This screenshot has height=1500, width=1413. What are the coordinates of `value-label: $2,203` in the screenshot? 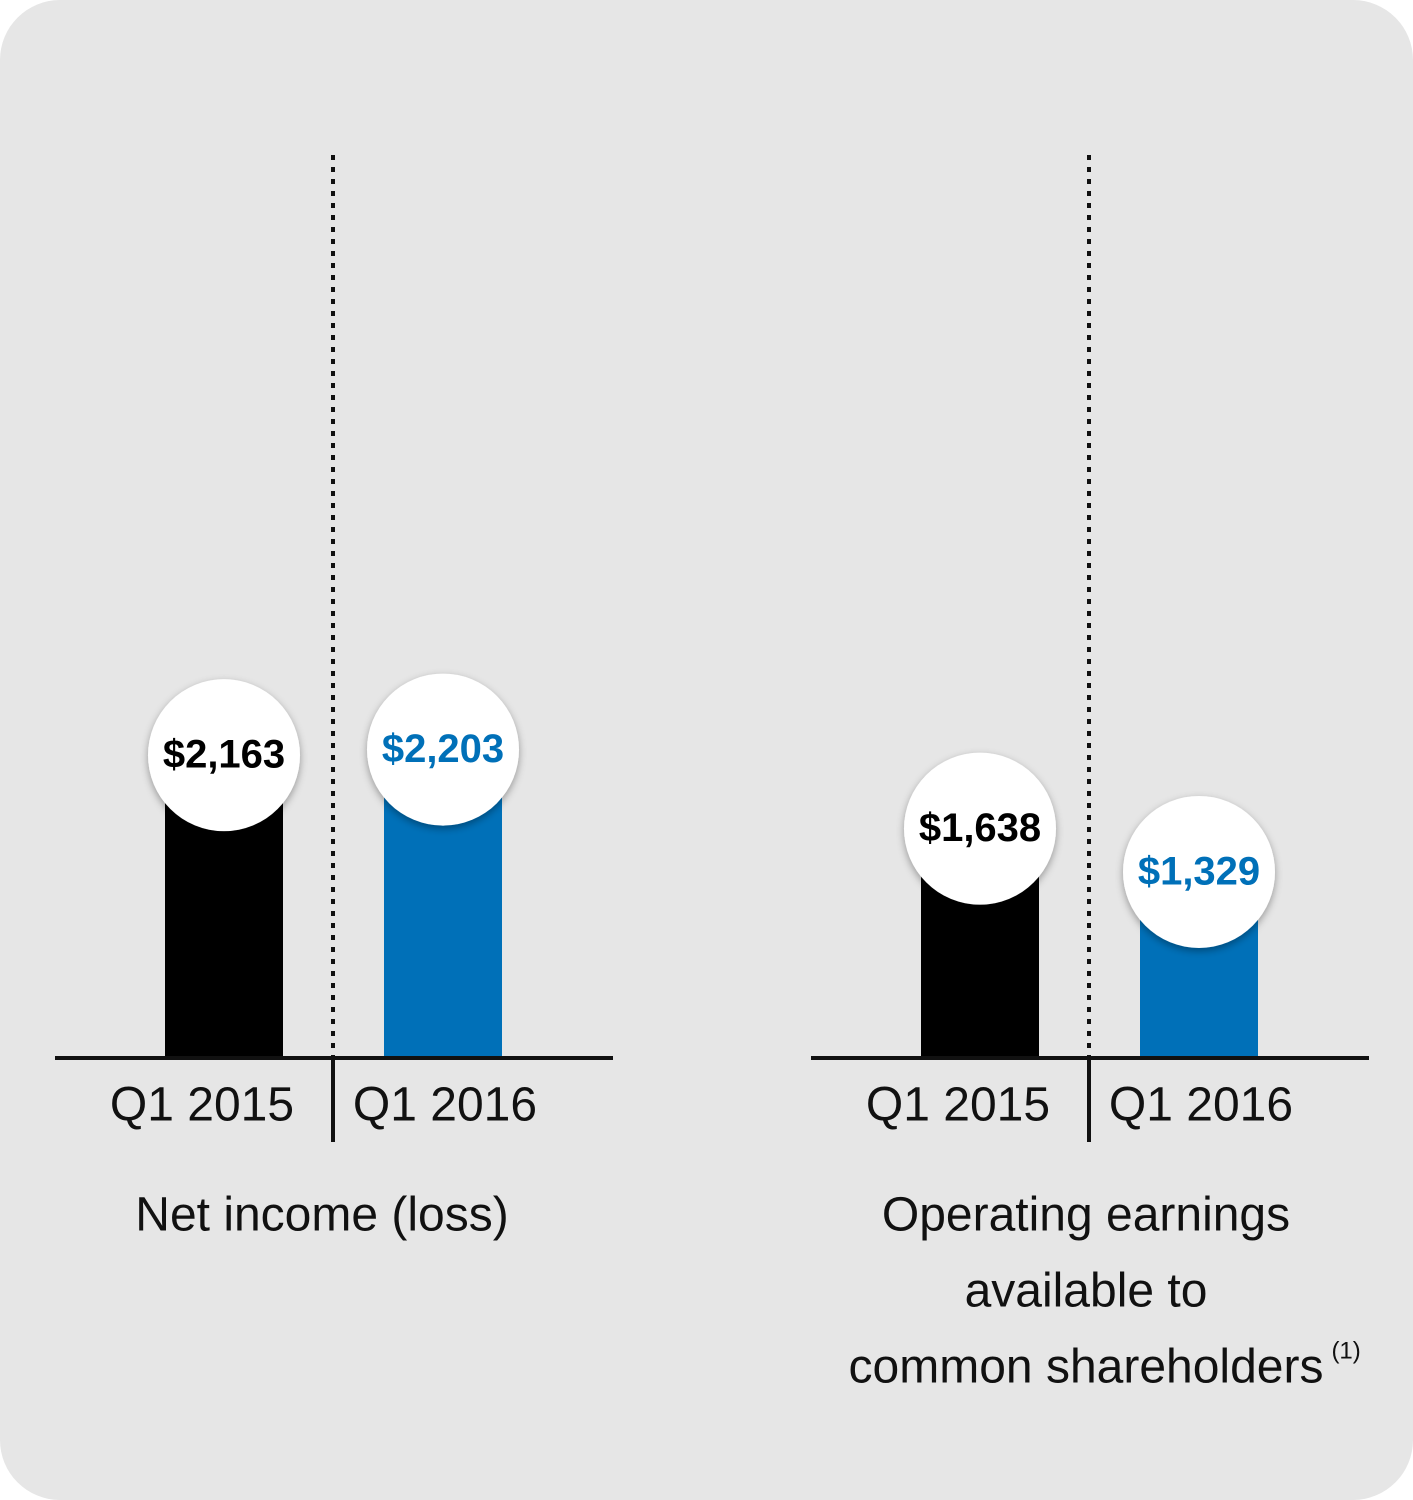 It's located at (443, 749).